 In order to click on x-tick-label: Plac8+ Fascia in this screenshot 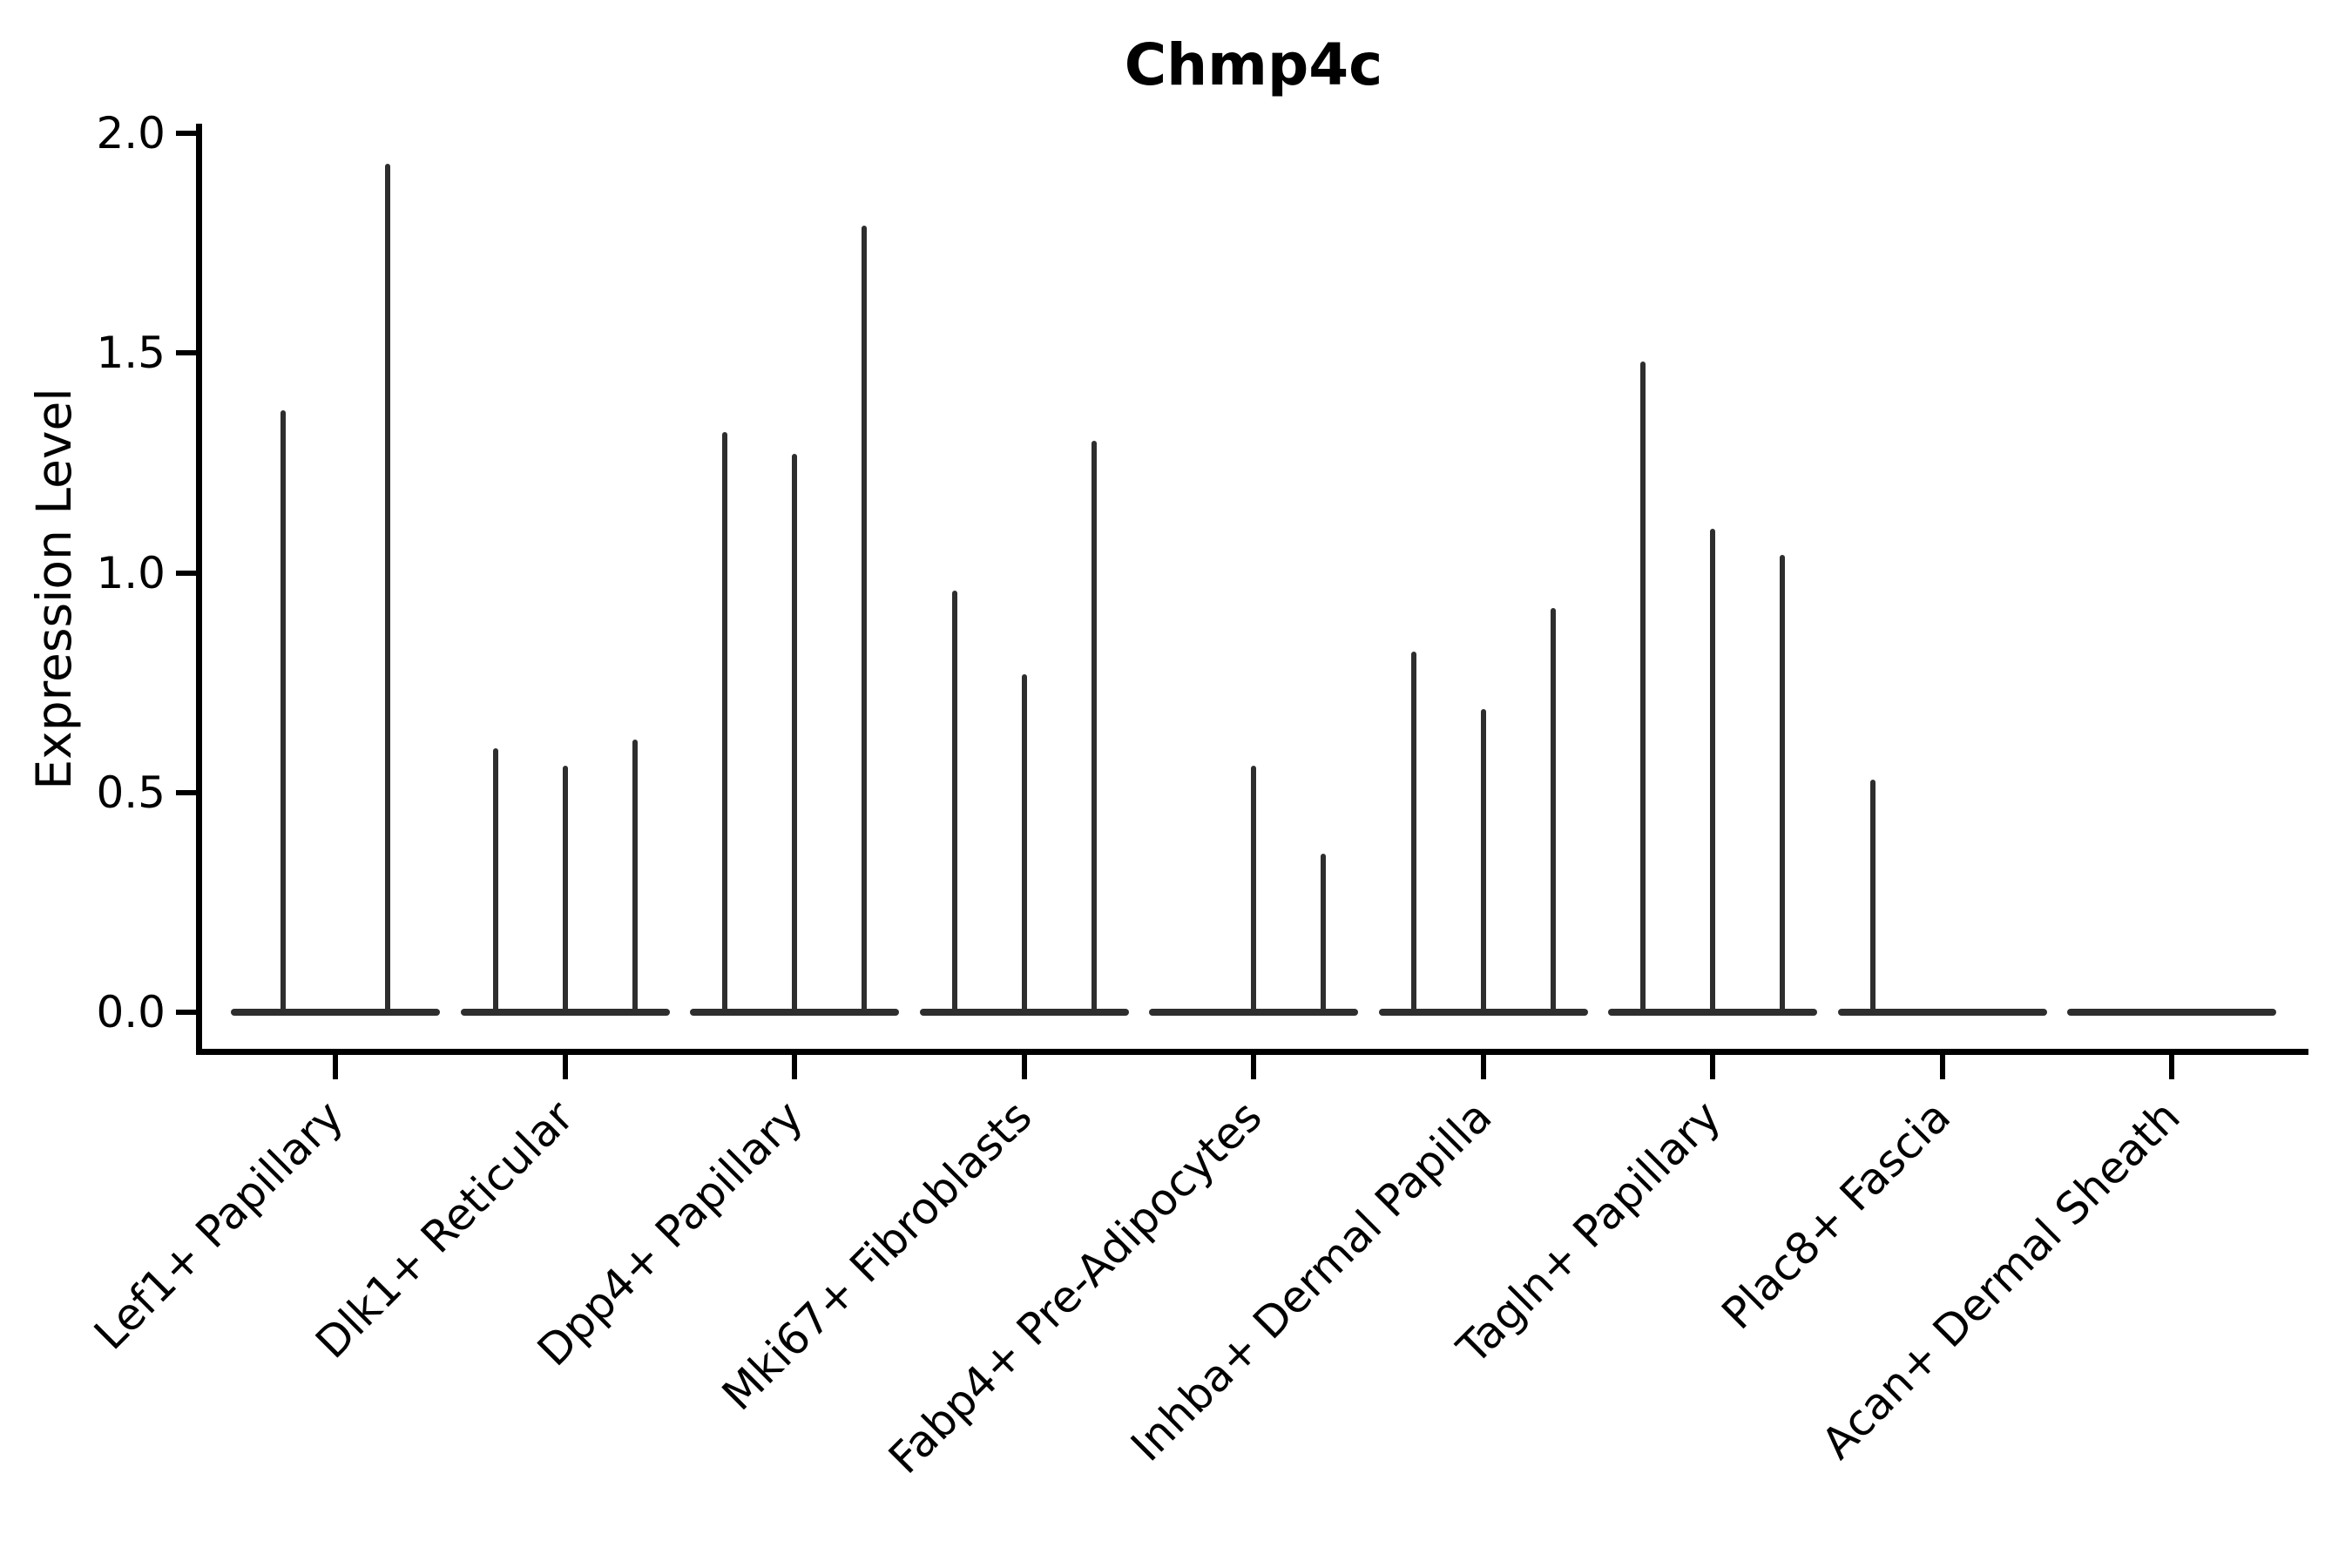, I will do `click(1836, 1215)`.